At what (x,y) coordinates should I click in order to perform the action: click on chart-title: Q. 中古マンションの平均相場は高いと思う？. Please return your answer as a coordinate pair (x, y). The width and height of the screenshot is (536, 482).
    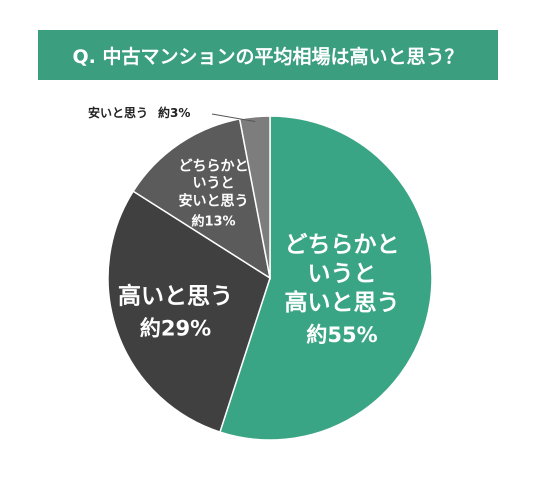
    Looking at the image, I should click on (268, 55).